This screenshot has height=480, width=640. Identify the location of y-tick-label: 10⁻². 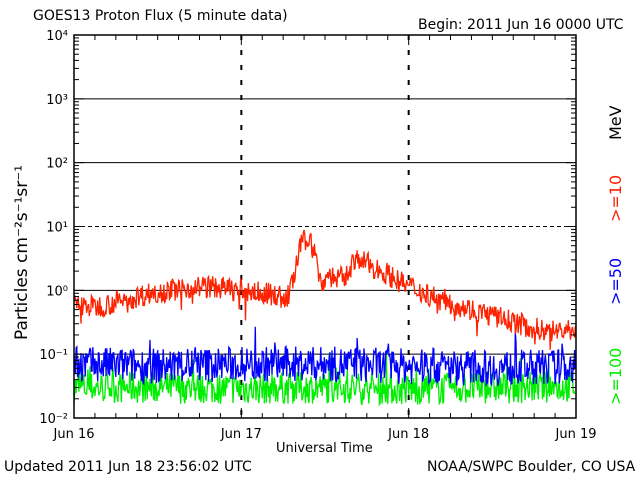
(53, 419).